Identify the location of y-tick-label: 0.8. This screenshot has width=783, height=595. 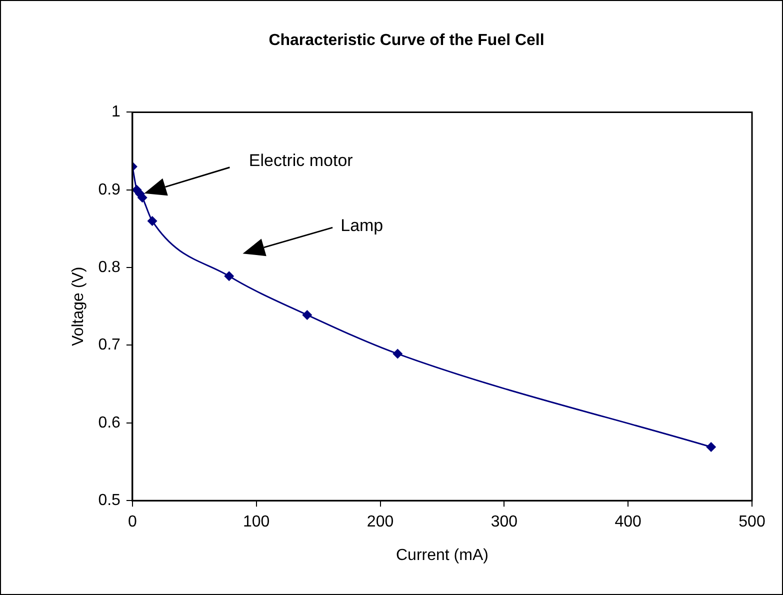
(109, 267).